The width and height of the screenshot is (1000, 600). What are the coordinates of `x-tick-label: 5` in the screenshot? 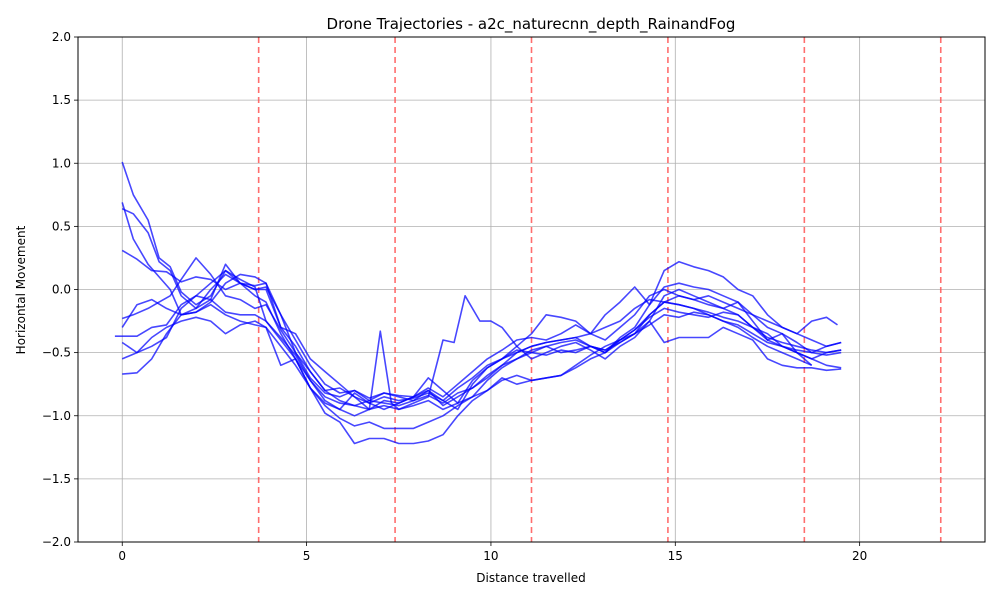 It's located at (307, 556).